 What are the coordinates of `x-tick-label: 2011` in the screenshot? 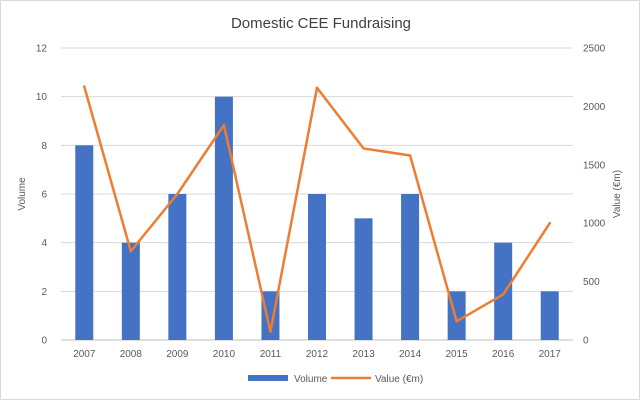 It's located at (271, 354).